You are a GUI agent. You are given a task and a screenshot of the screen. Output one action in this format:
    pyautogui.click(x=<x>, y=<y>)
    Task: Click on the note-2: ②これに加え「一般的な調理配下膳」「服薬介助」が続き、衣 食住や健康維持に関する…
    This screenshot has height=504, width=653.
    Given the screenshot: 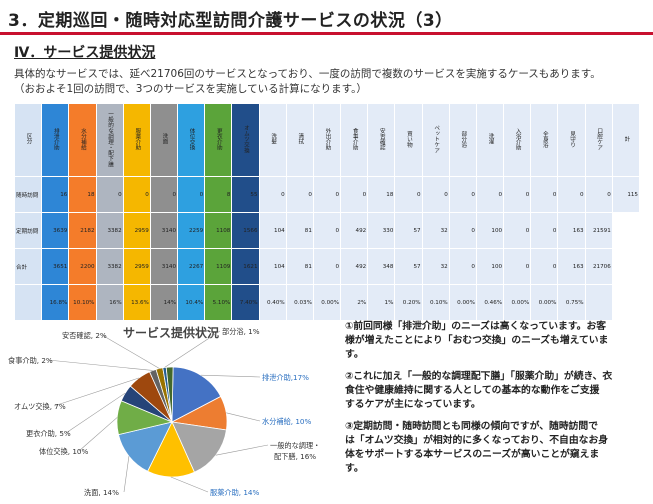 What is the action you would take?
    pyautogui.click(x=495, y=391)
    